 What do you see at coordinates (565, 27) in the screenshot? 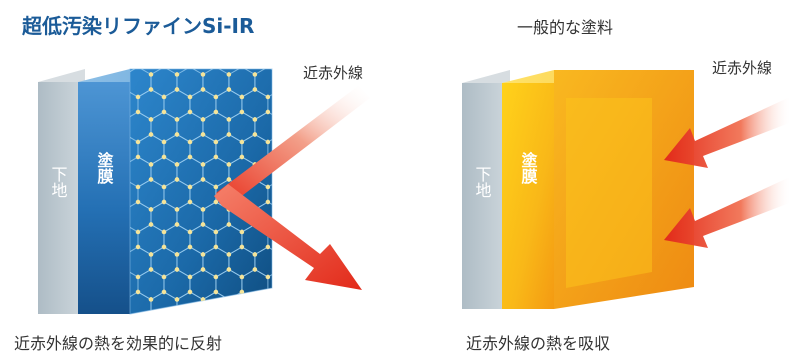
I see `right-panel-title: 一般的な塗料` at bounding box center [565, 27].